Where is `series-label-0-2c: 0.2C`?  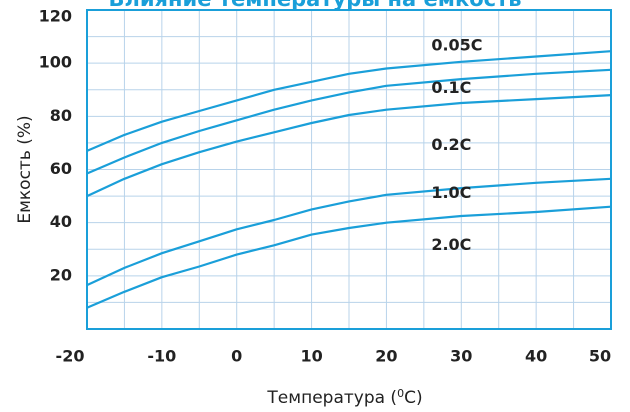 series-label-0-2c: 0.2C is located at coordinates (451, 144).